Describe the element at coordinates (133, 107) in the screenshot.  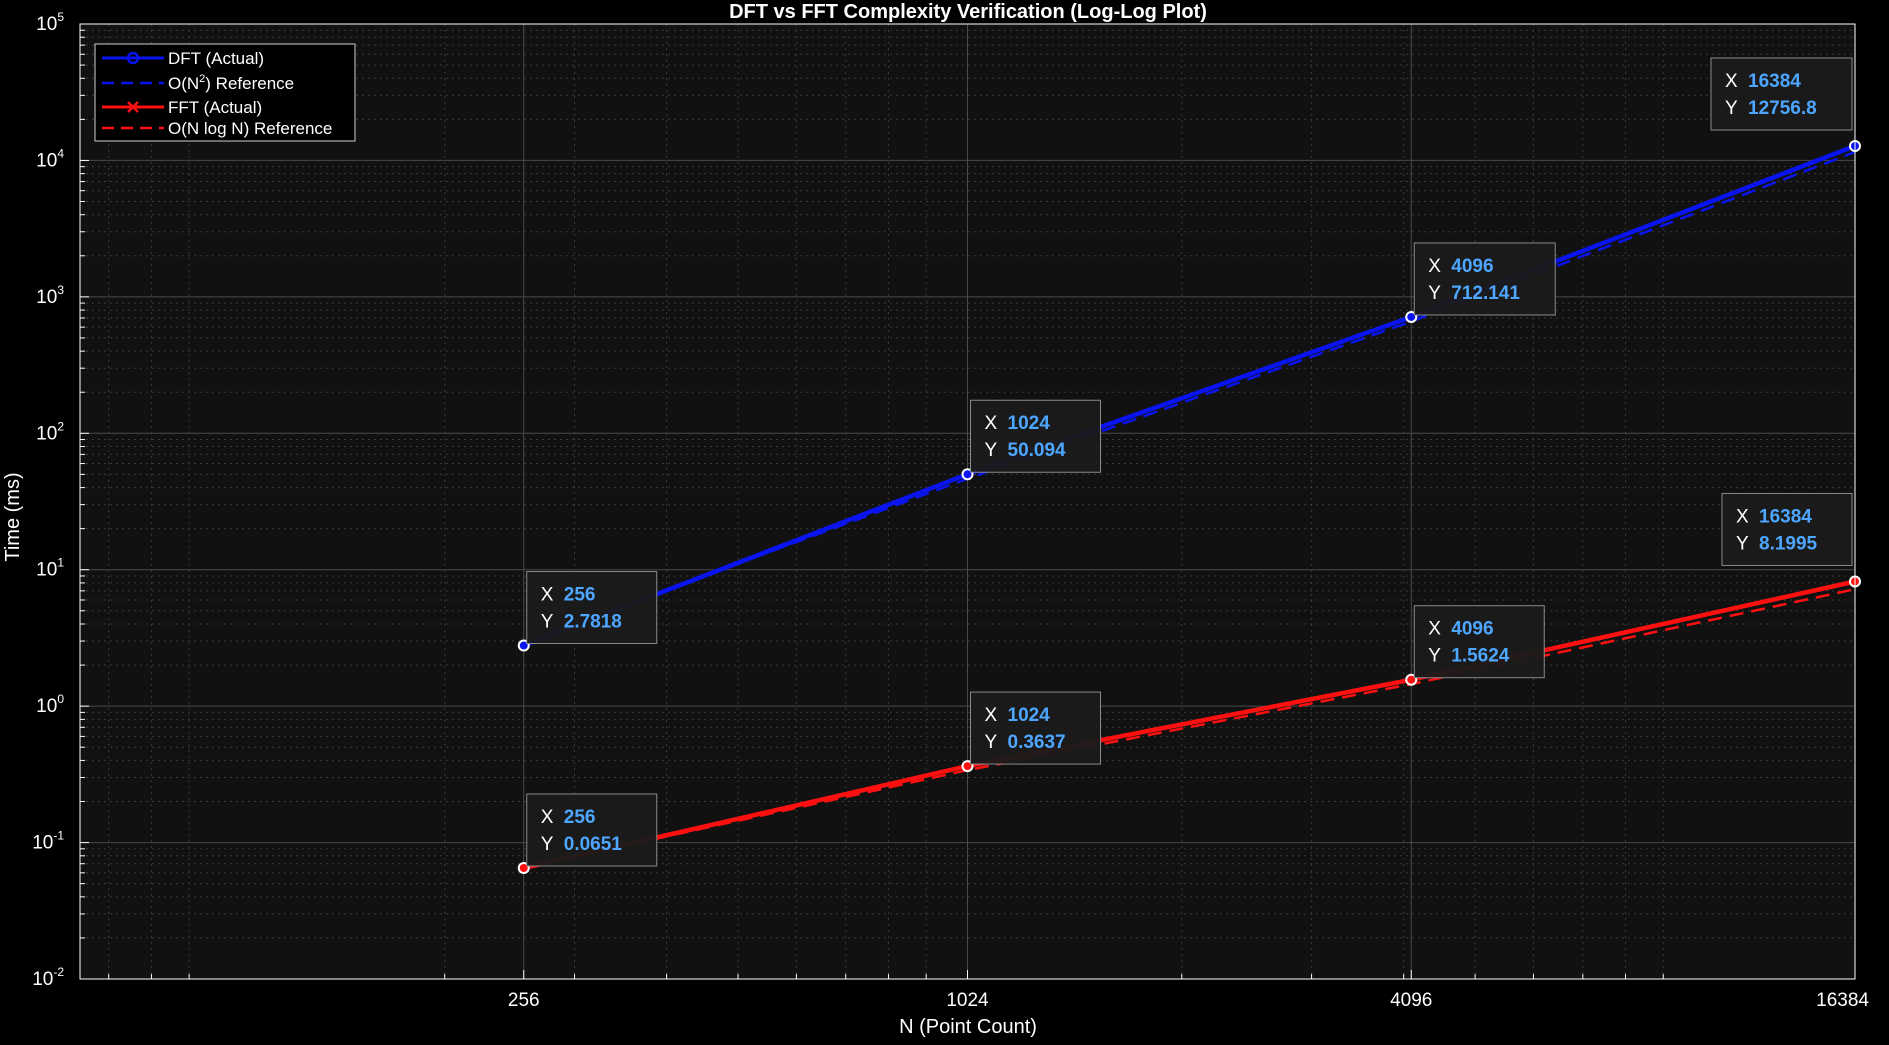
I see `legend-marker-fft` at that location.